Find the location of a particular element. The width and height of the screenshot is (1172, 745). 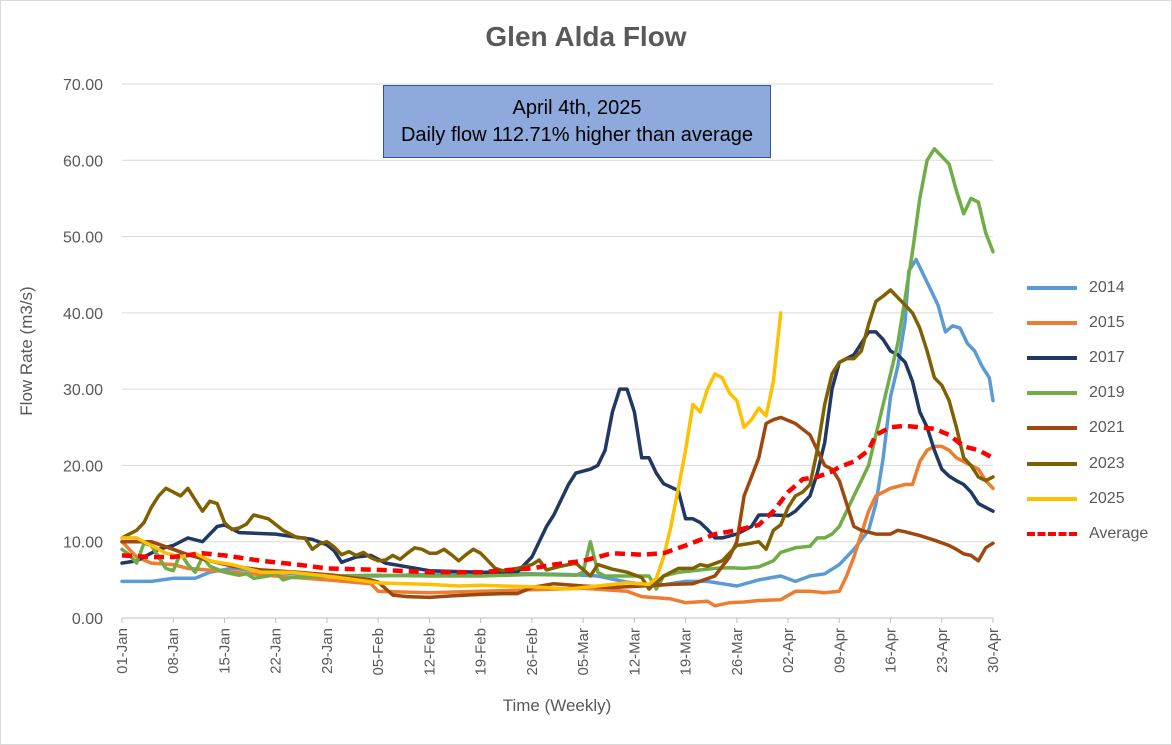

legend-label: 2014 is located at coordinates (1107, 287).